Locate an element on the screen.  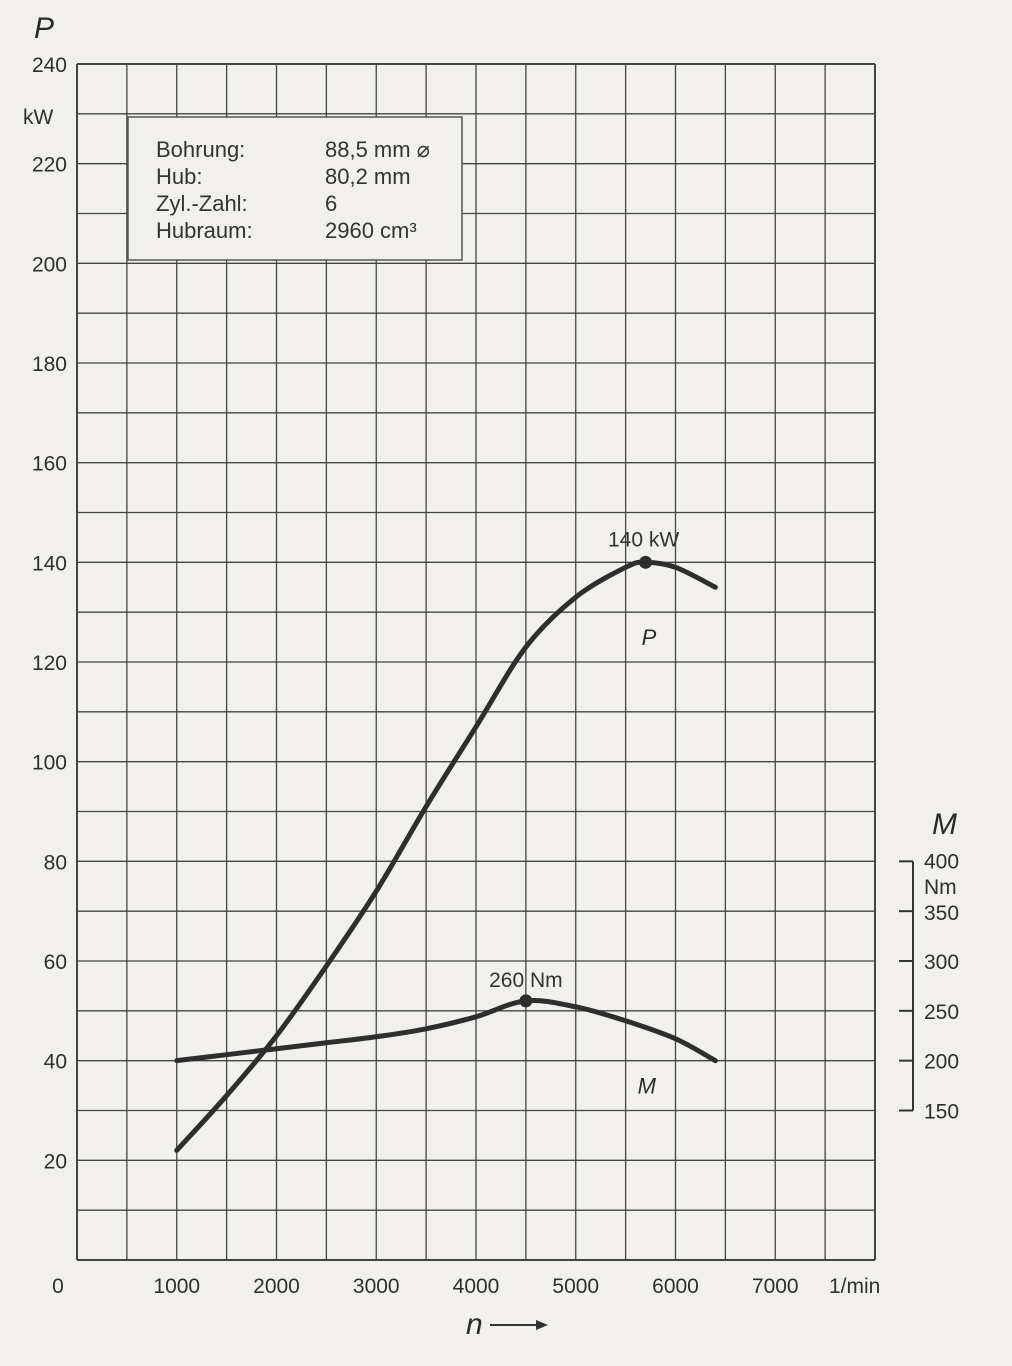
y-left-tick-label: 140 is located at coordinates (49, 563).